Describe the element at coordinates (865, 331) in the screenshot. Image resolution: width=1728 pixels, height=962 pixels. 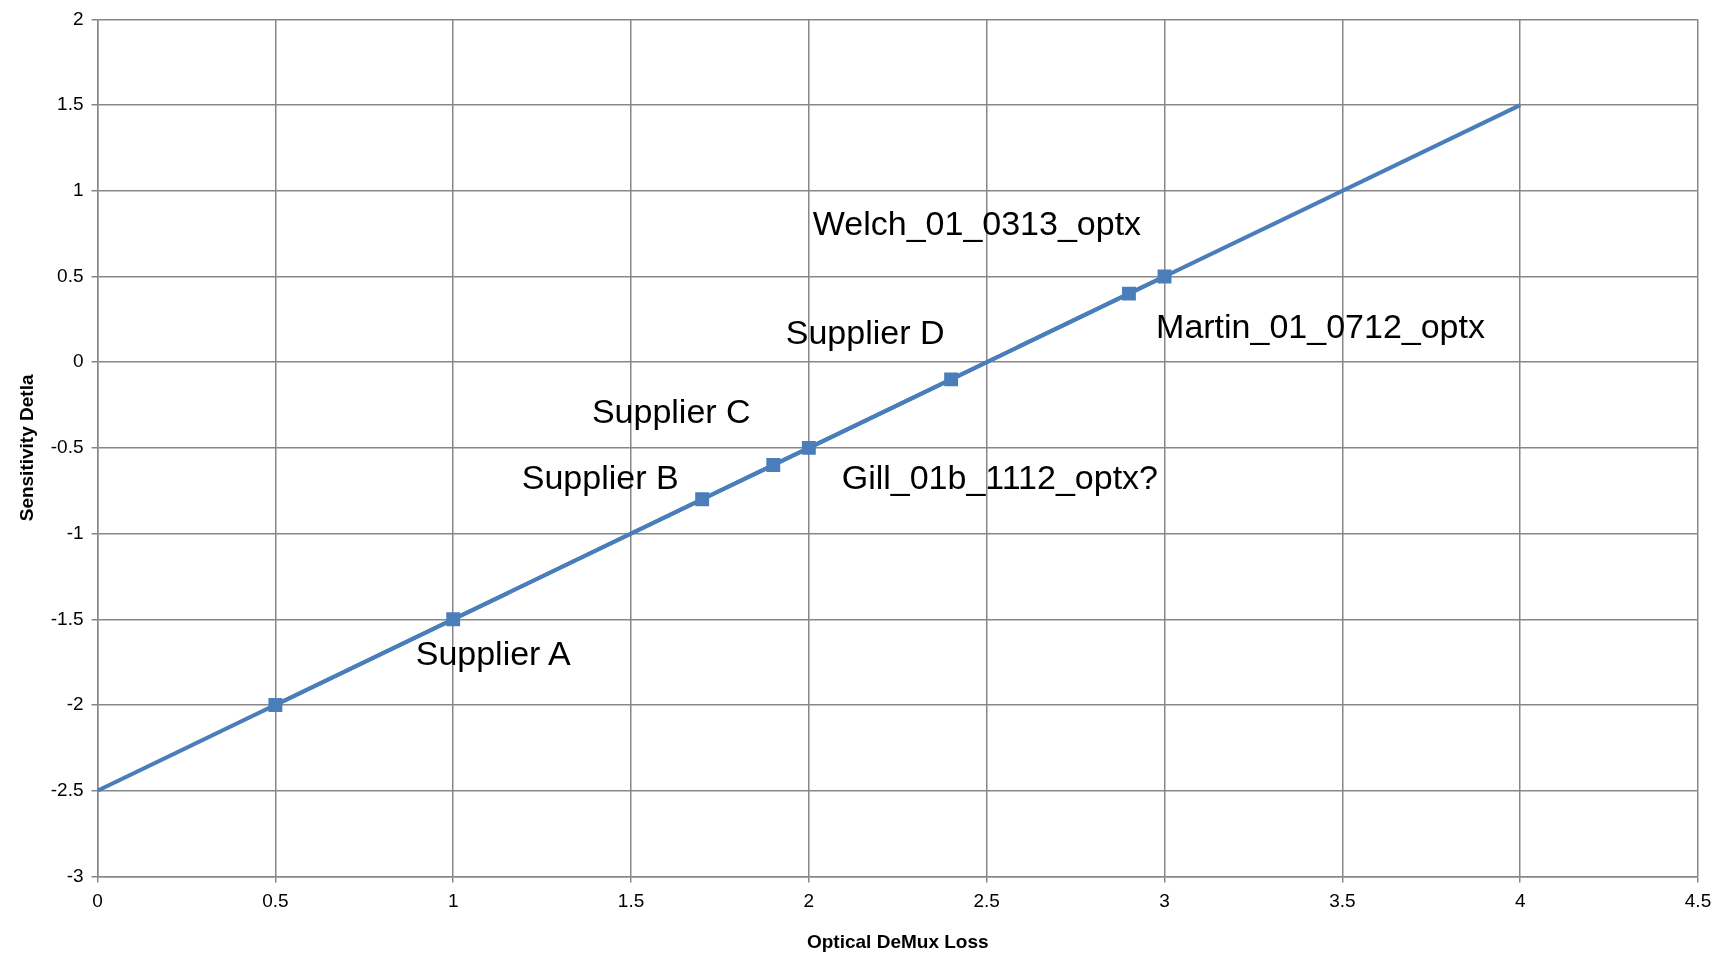
I see `annotation: Supplier D` at that location.